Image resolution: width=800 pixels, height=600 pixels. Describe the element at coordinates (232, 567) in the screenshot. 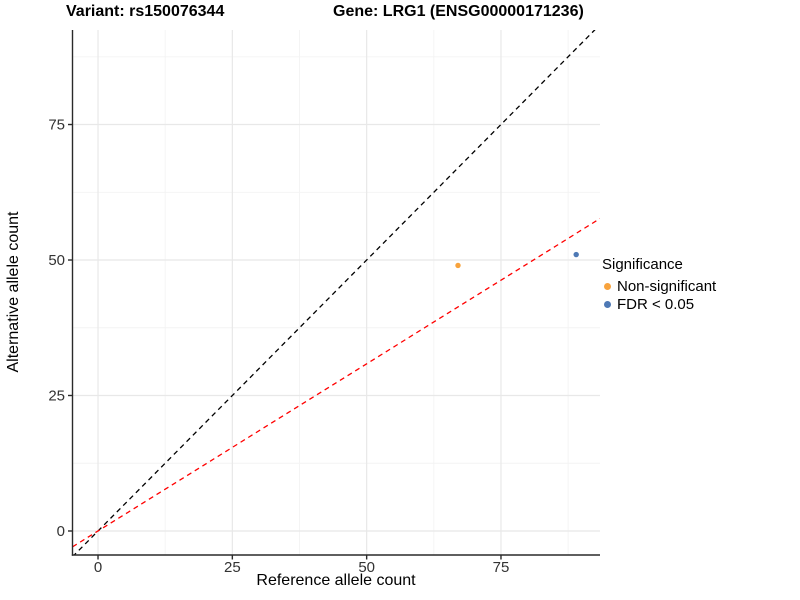

I see `x-tick-label: 25` at that location.